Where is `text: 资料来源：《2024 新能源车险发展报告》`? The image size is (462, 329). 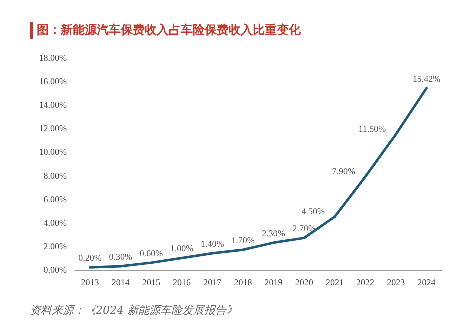 text: 资料来源：《2024 新能源车险发展报告》 is located at coordinates (134, 310).